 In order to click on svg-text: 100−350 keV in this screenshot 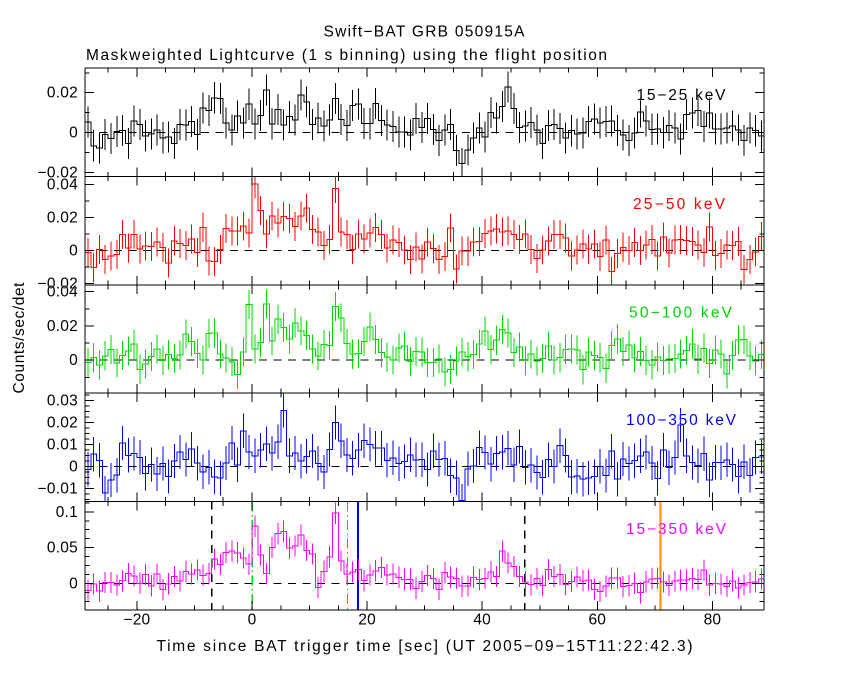, I will do `click(681, 420)`.